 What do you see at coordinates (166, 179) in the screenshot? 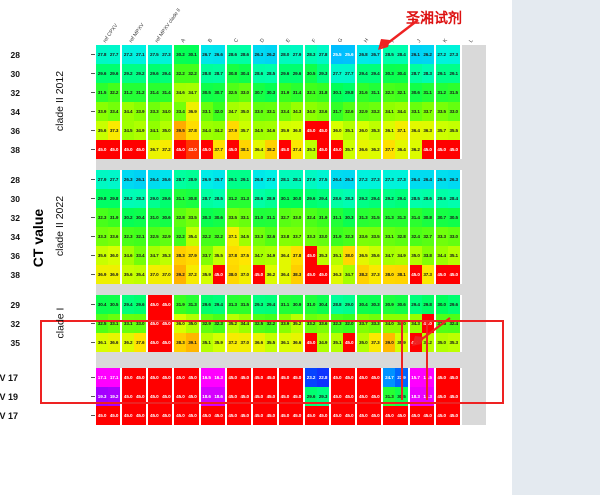
I see `heatmap-cell: 26.6` at bounding box center [166, 179].